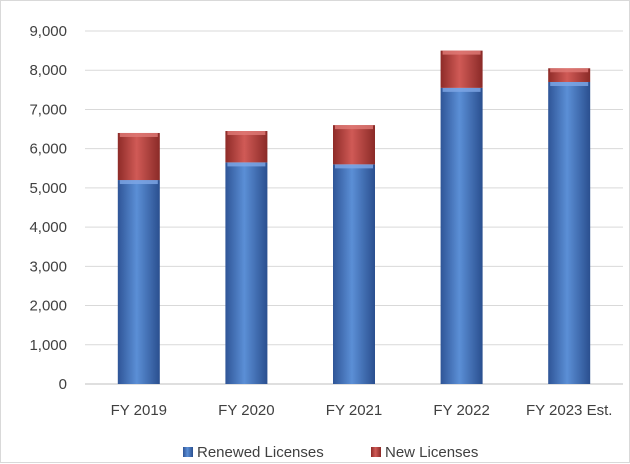 Image resolution: width=630 pixels, height=464 pixels. What do you see at coordinates (188, 452) in the screenshot?
I see `legend-renewed-swatch` at bounding box center [188, 452].